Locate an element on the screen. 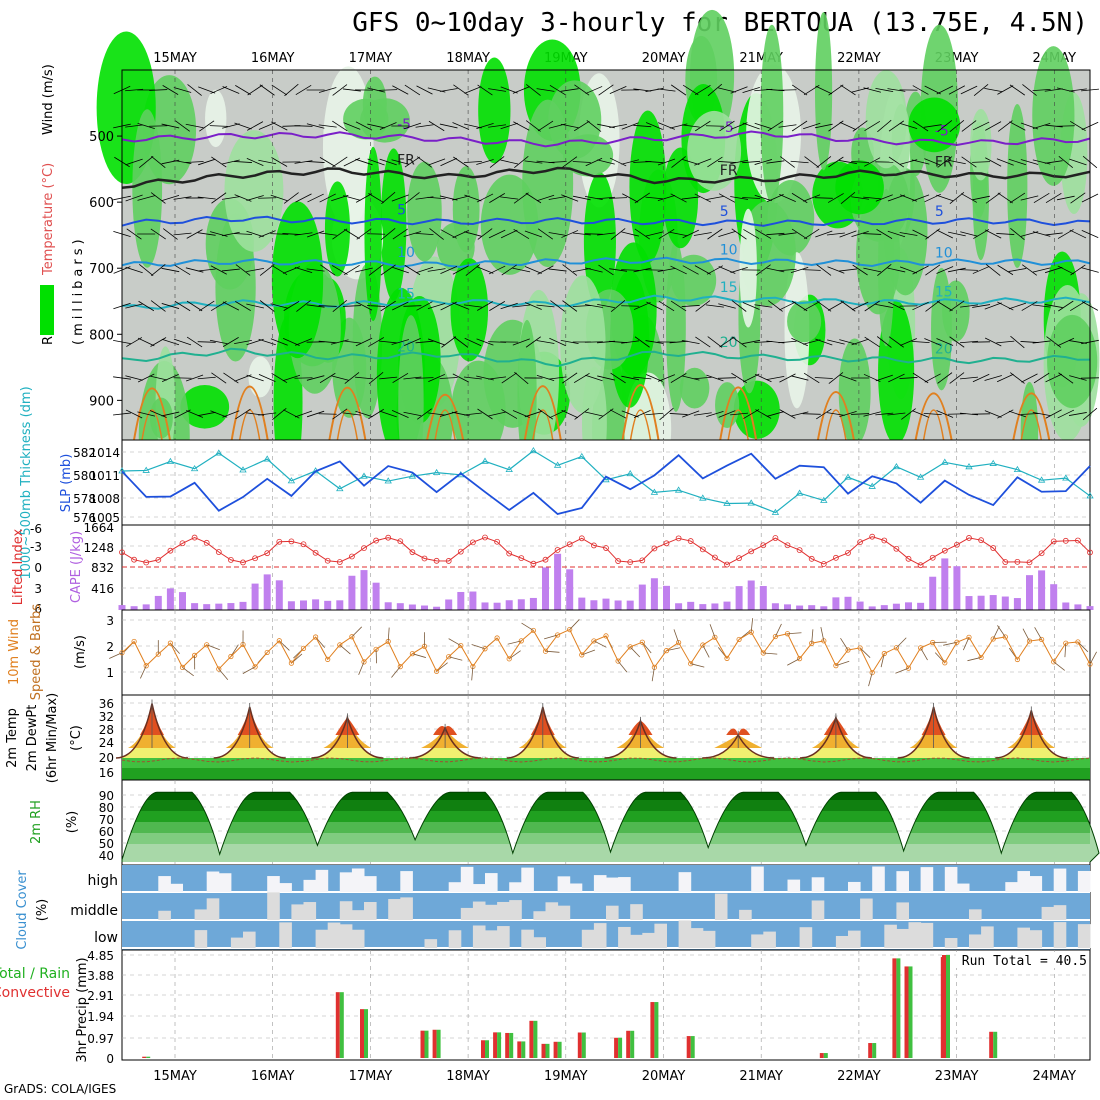  wind-units: (m/s) is located at coordinates (80, 652).